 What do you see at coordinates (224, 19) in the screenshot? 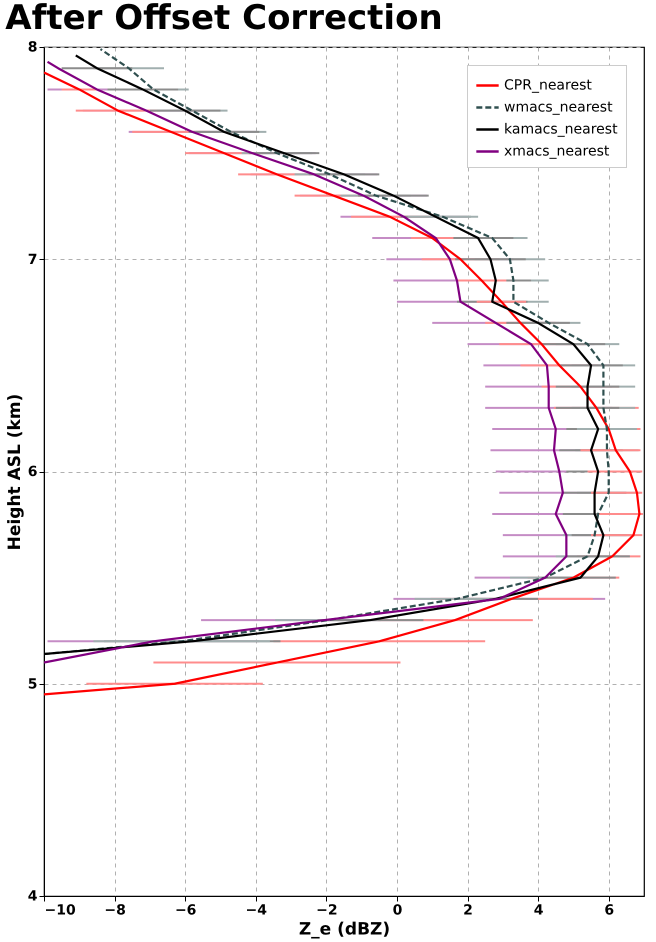
I see `chart-title: After Offset Correction` at bounding box center [224, 19].